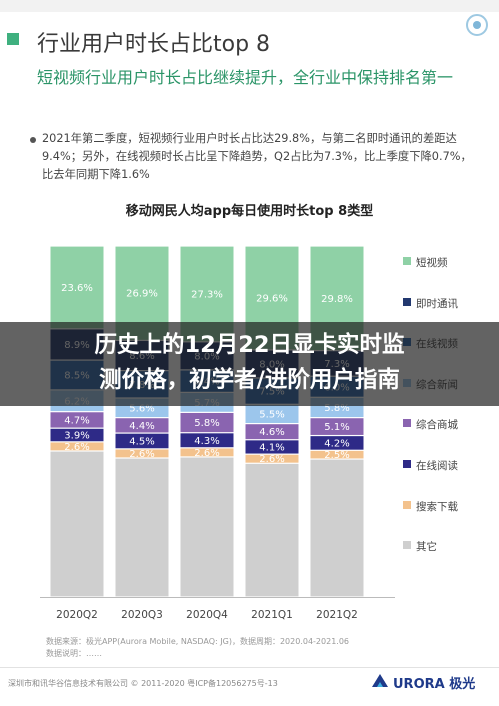  Describe the element at coordinates (380, 680) in the screenshot. I see `aurora-logo-icon` at that location.